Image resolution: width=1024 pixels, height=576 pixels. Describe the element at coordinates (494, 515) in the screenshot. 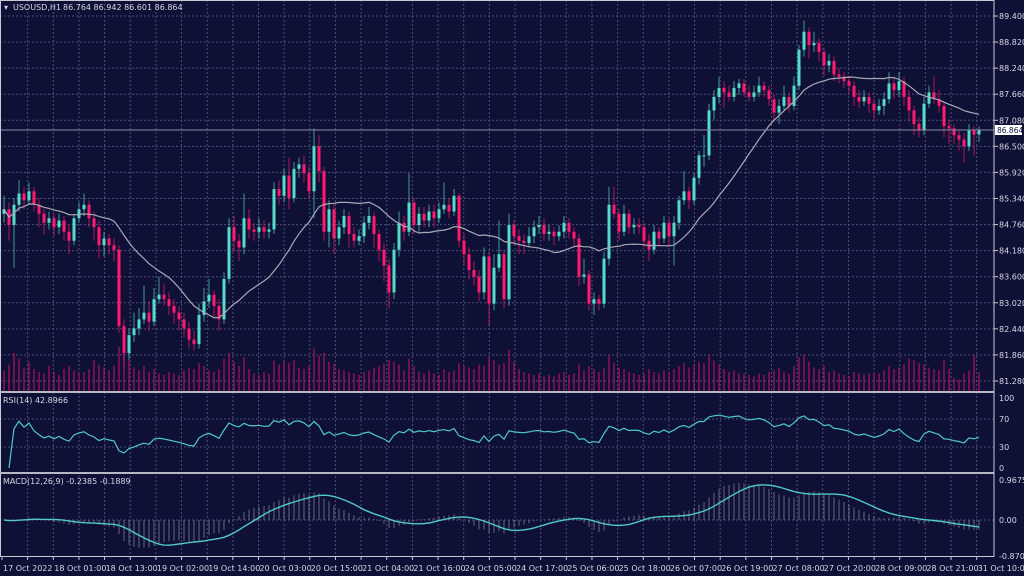

I see `macd-histogram` at that location.